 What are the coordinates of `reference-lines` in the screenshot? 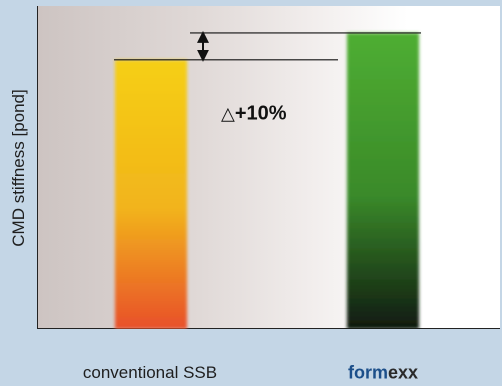 It's located at (267, 46).